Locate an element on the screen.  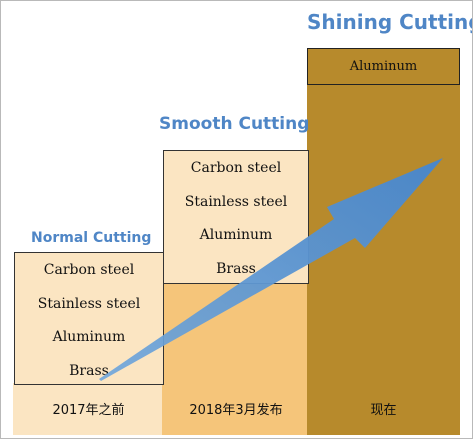
period-label-smooth: 2018年3月发布 is located at coordinates (236, 410).